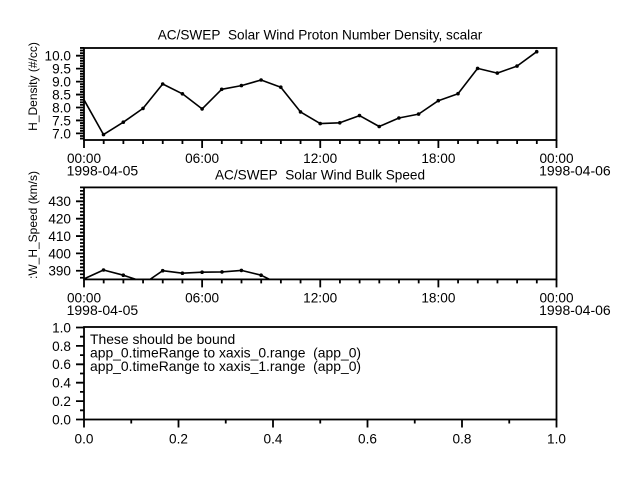 Image resolution: width=640 pixels, height=480 pixels. I want to click on svg-text:app_0.timeRange to xaxis_0.ran: app_0.timeRange to xaxis_0.range (app_0), so click(225, 353).